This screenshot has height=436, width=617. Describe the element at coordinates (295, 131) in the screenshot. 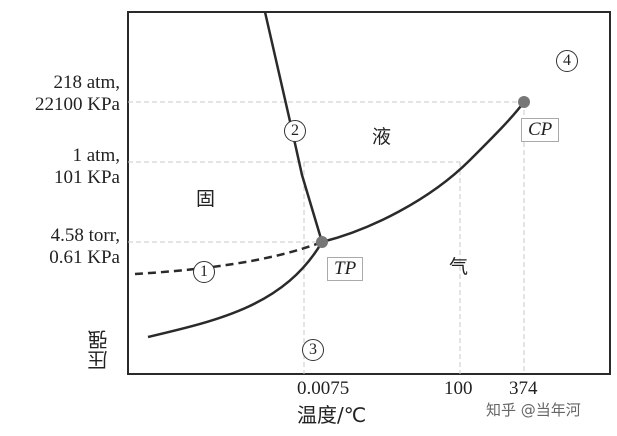

I see `marker-2: 2` at that location.